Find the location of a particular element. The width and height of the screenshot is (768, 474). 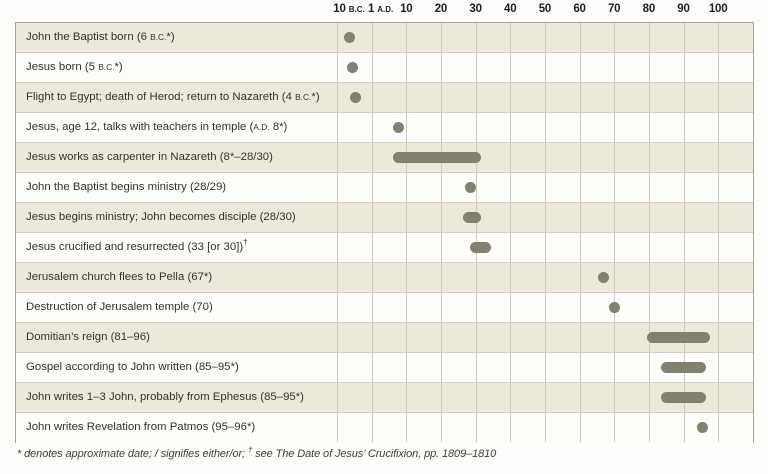

axis-tick: 40 is located at coordinates (510, 9).